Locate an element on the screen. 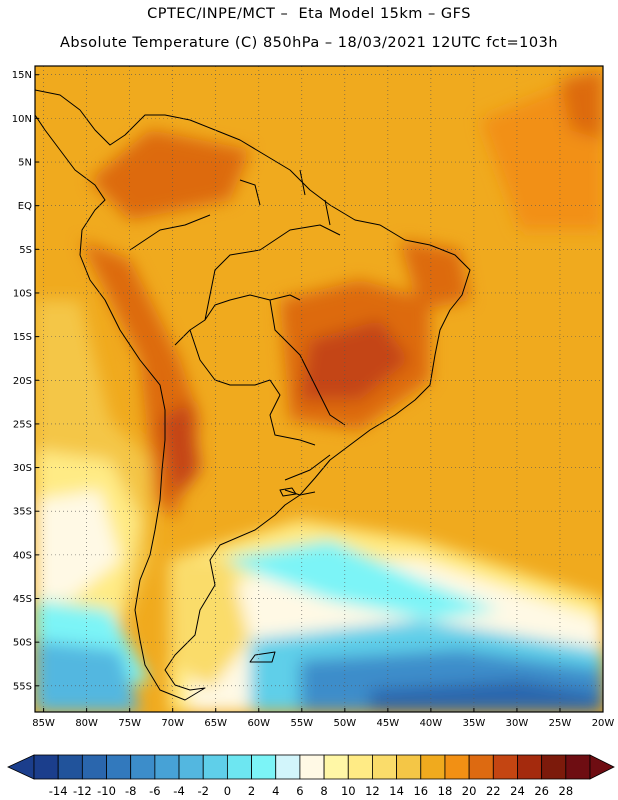 Image resolution: width=618 pixels, height=800 pixels. longitude-label: 70W is located at coordinates (172, 723).